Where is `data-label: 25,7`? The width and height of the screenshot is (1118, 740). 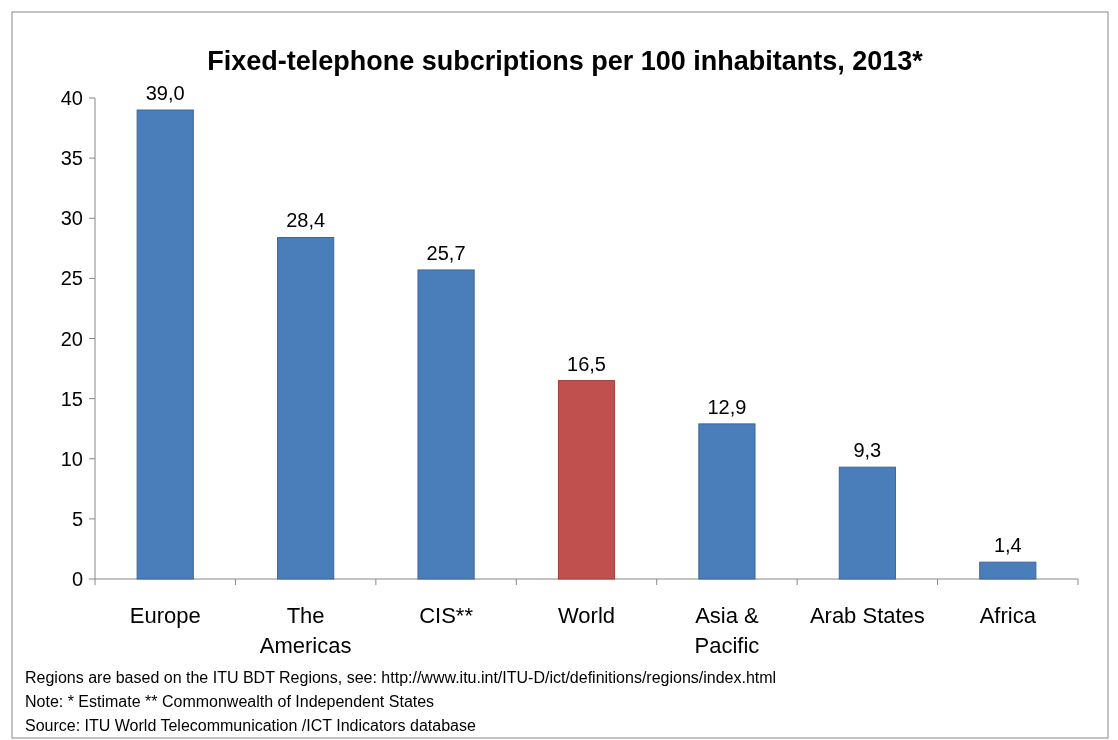
data-label: 25,7 is located at coordinates (446, 252).